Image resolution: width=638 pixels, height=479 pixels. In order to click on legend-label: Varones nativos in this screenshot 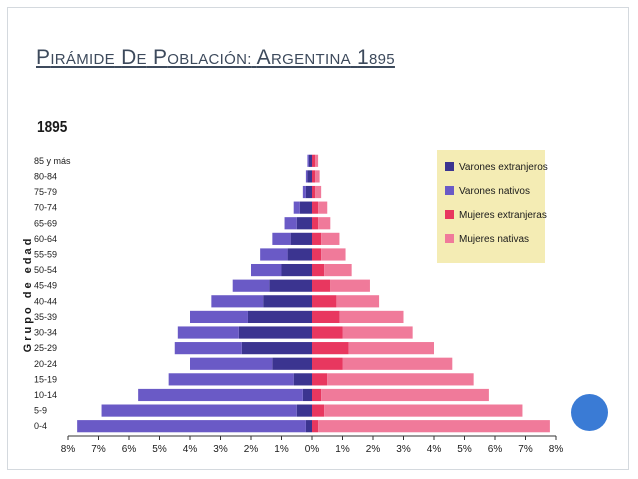, I will do `click(494, 191)`.